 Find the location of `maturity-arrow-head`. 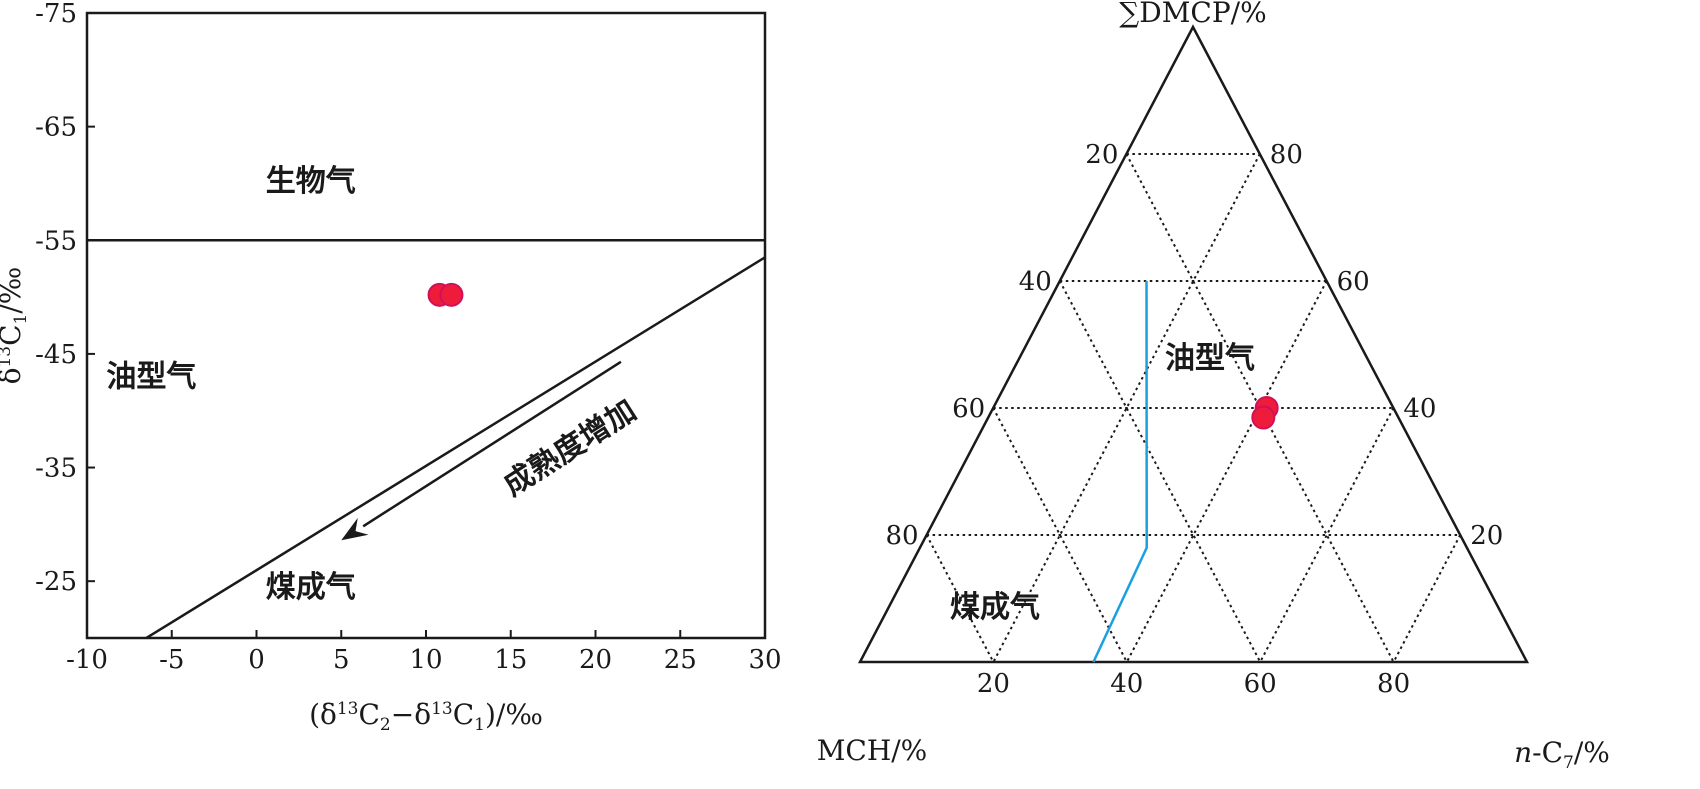

maturity-arrow-head is located at coordinates (355, 529).